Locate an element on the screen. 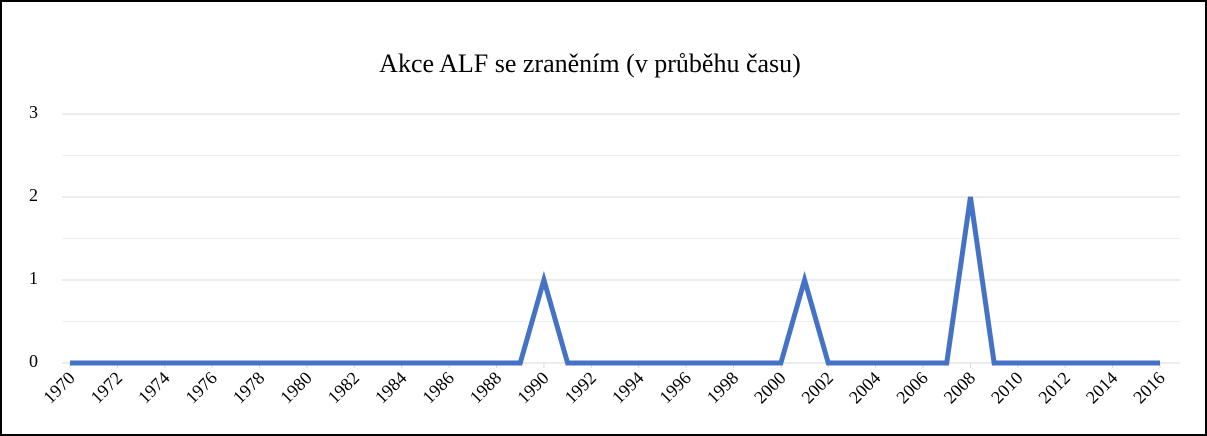 The height and width of the screenshot is (436, 1207). y-tick-label: 1 is located at coordinates (33, 278).